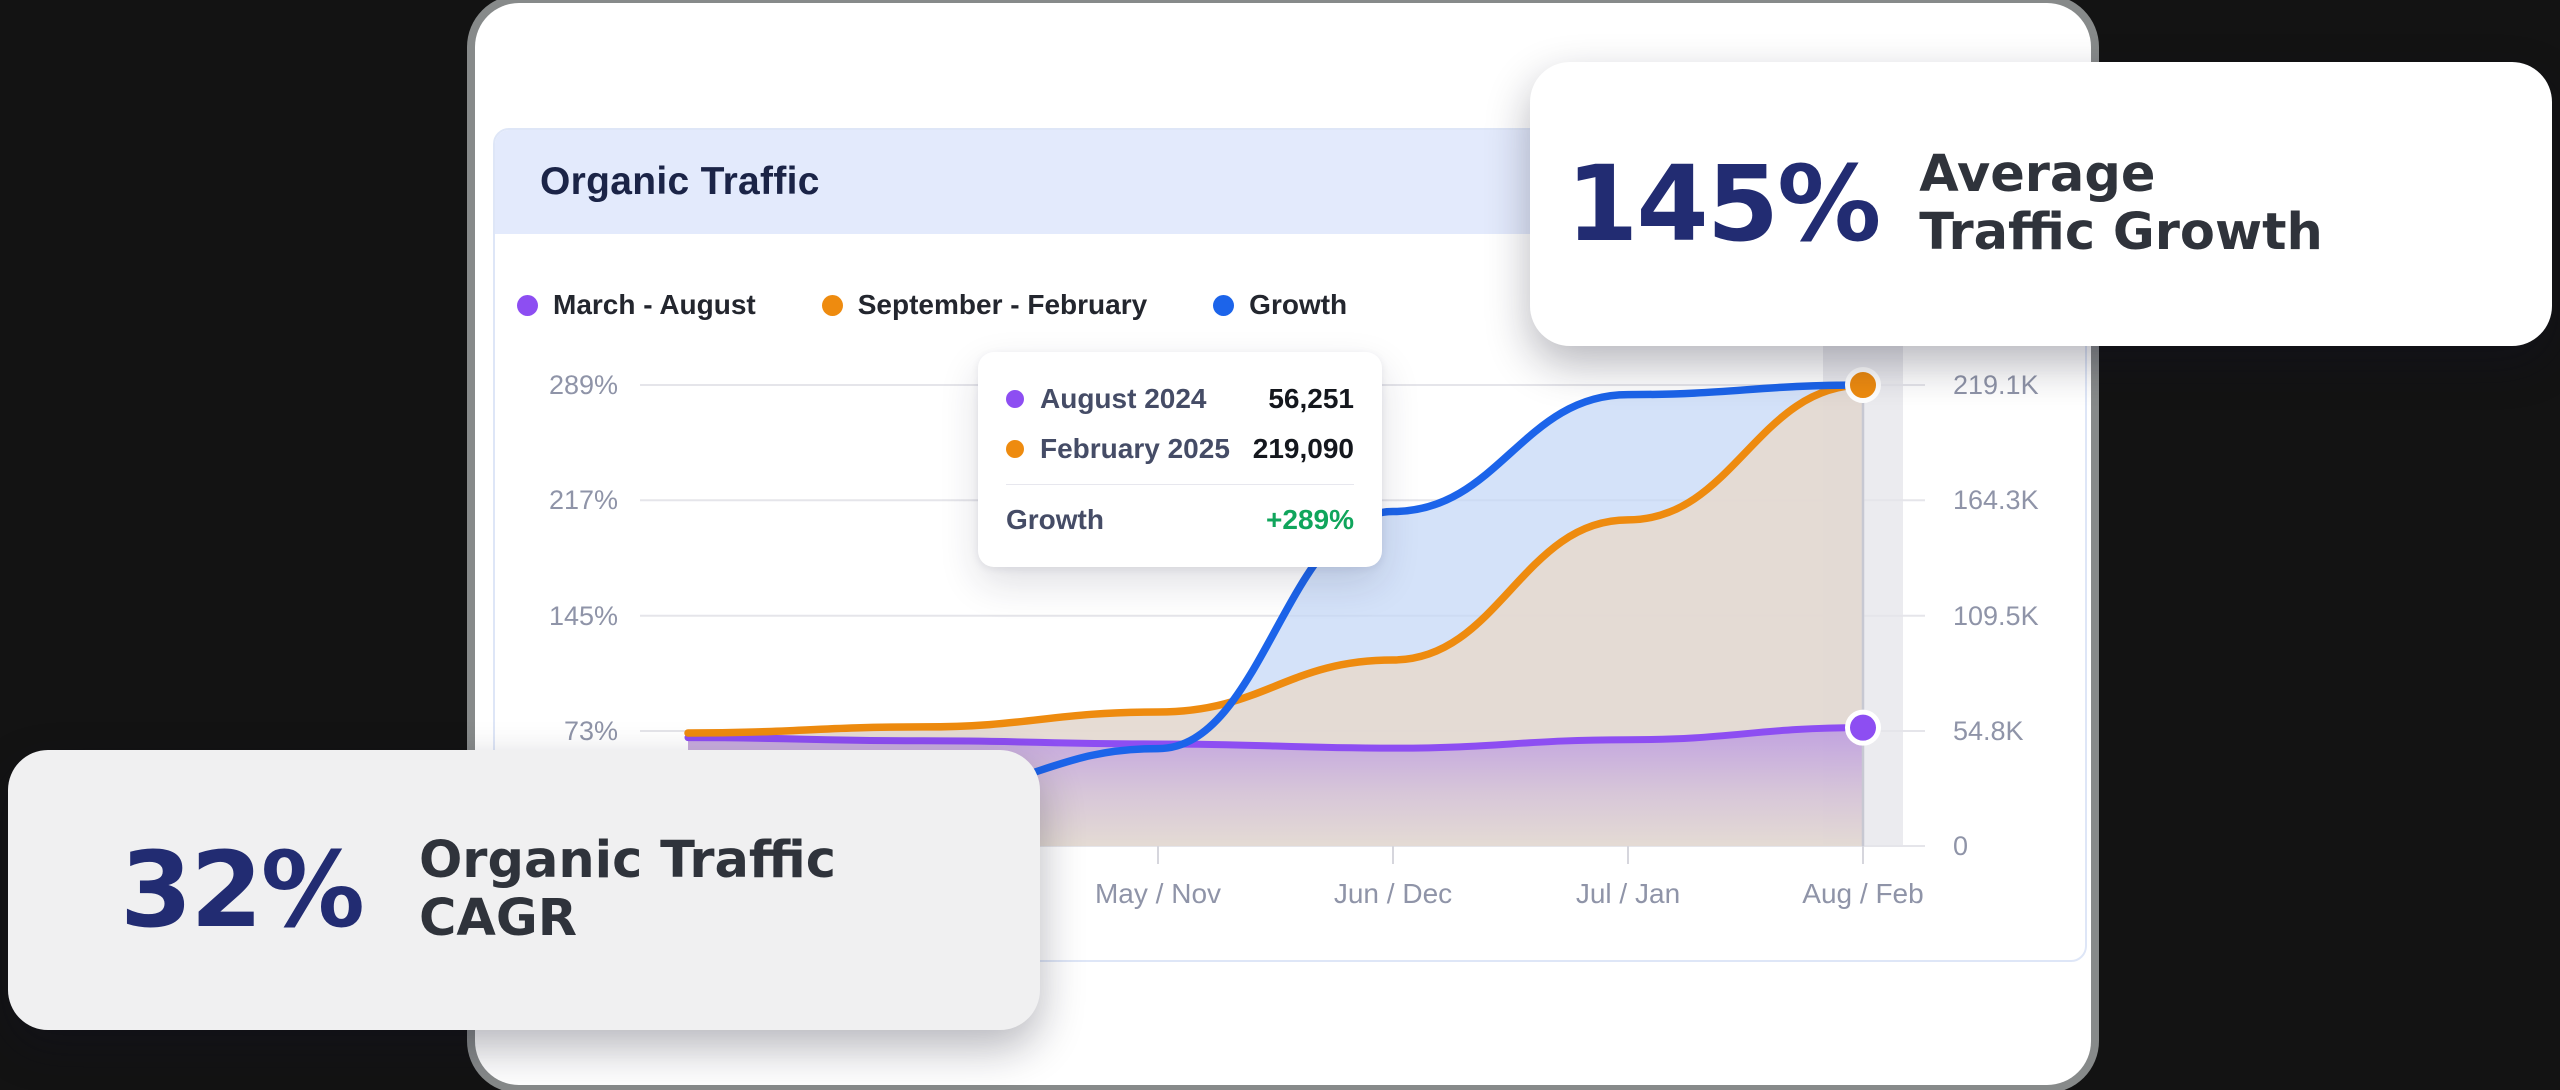 Image resolution: width=2560 pixels, height=1090 pixels. I want to click on stat-label-line2: Traffic Growth, so click(2121, 232).